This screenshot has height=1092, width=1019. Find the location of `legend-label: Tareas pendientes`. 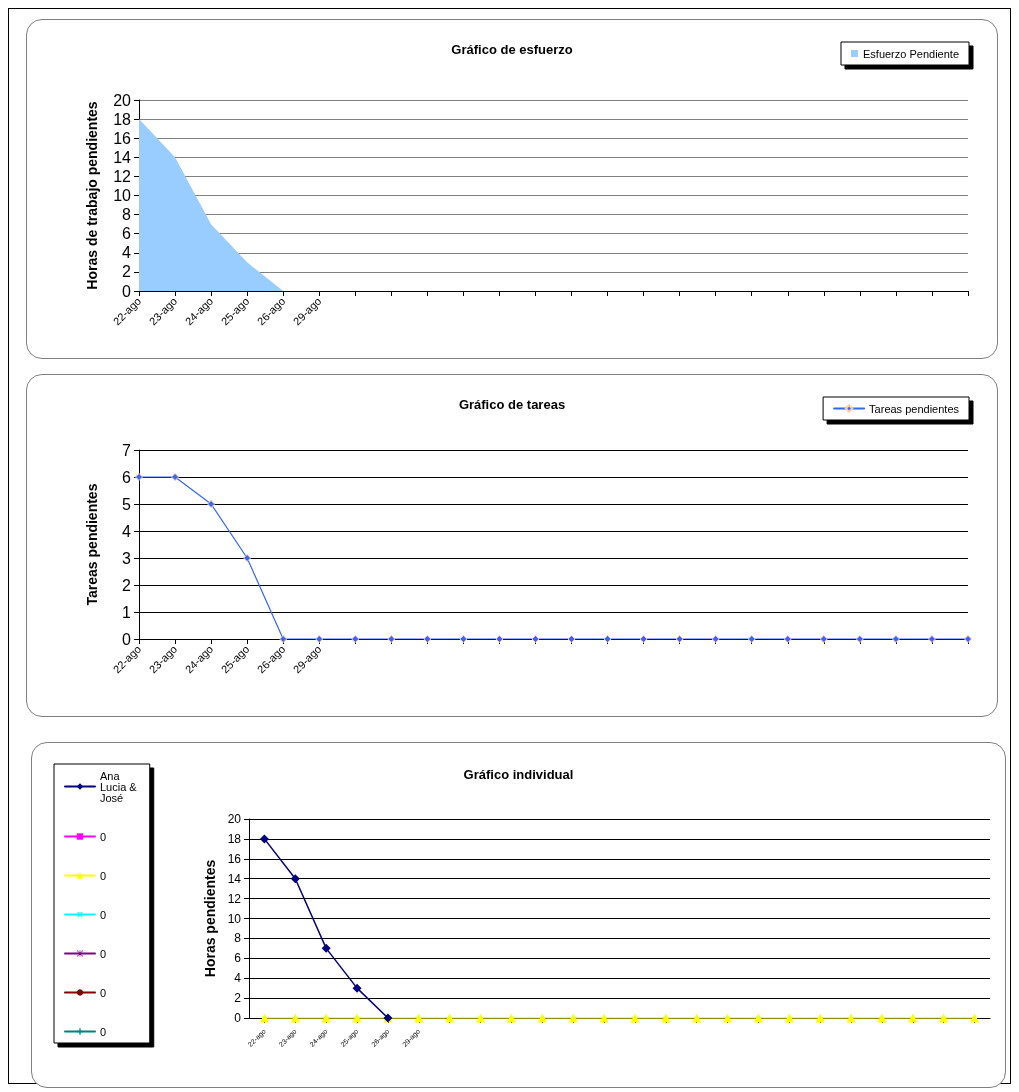

legend-label: Tareas pendientes is located at coordinates (914, 408).